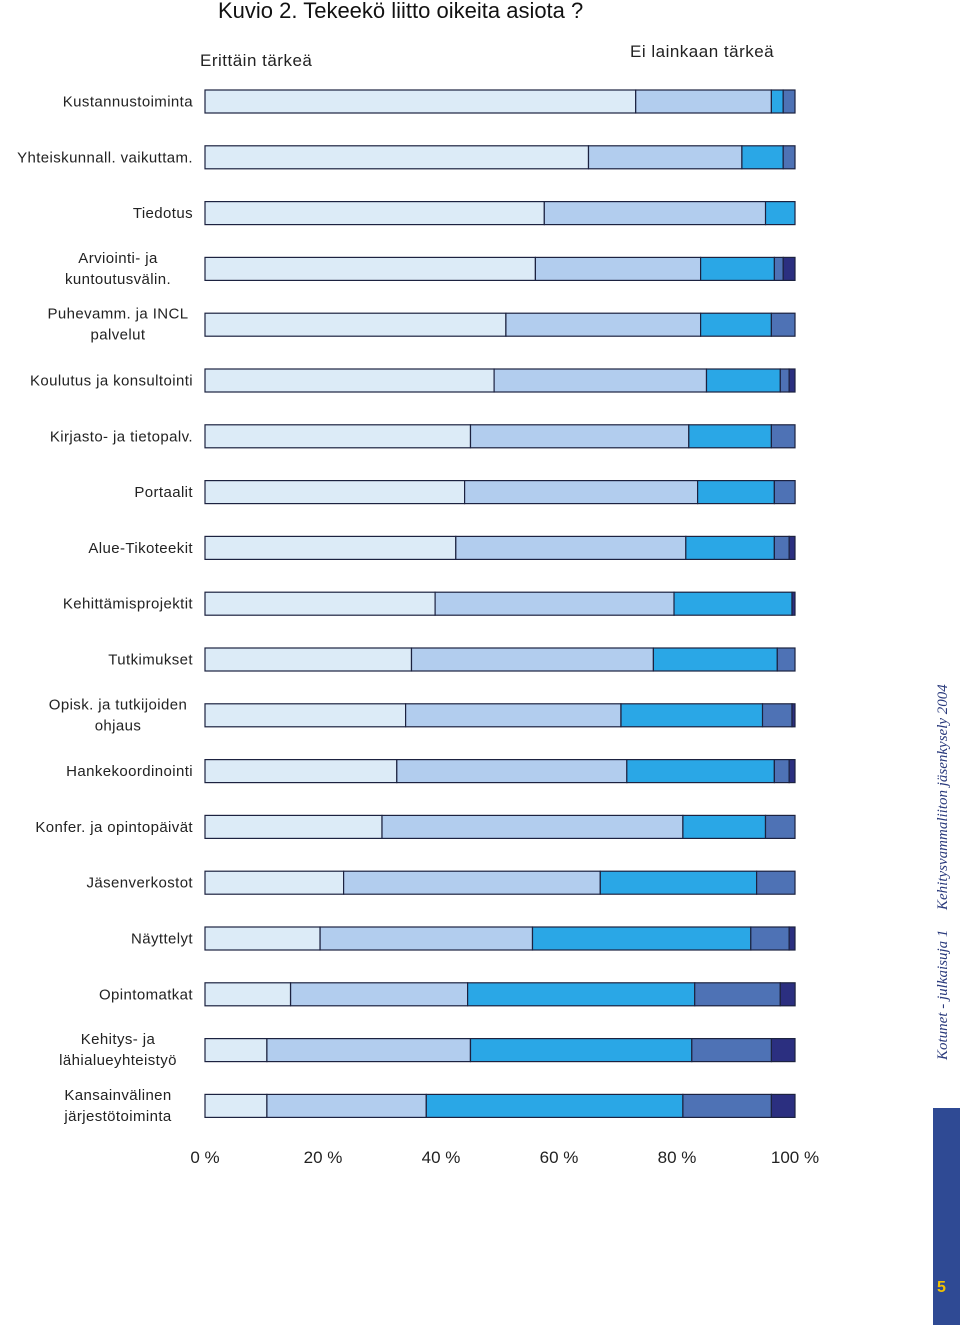 The image size is (960, 1325). I want to click on x-tick-label: 40 %, so click(441, 1157).